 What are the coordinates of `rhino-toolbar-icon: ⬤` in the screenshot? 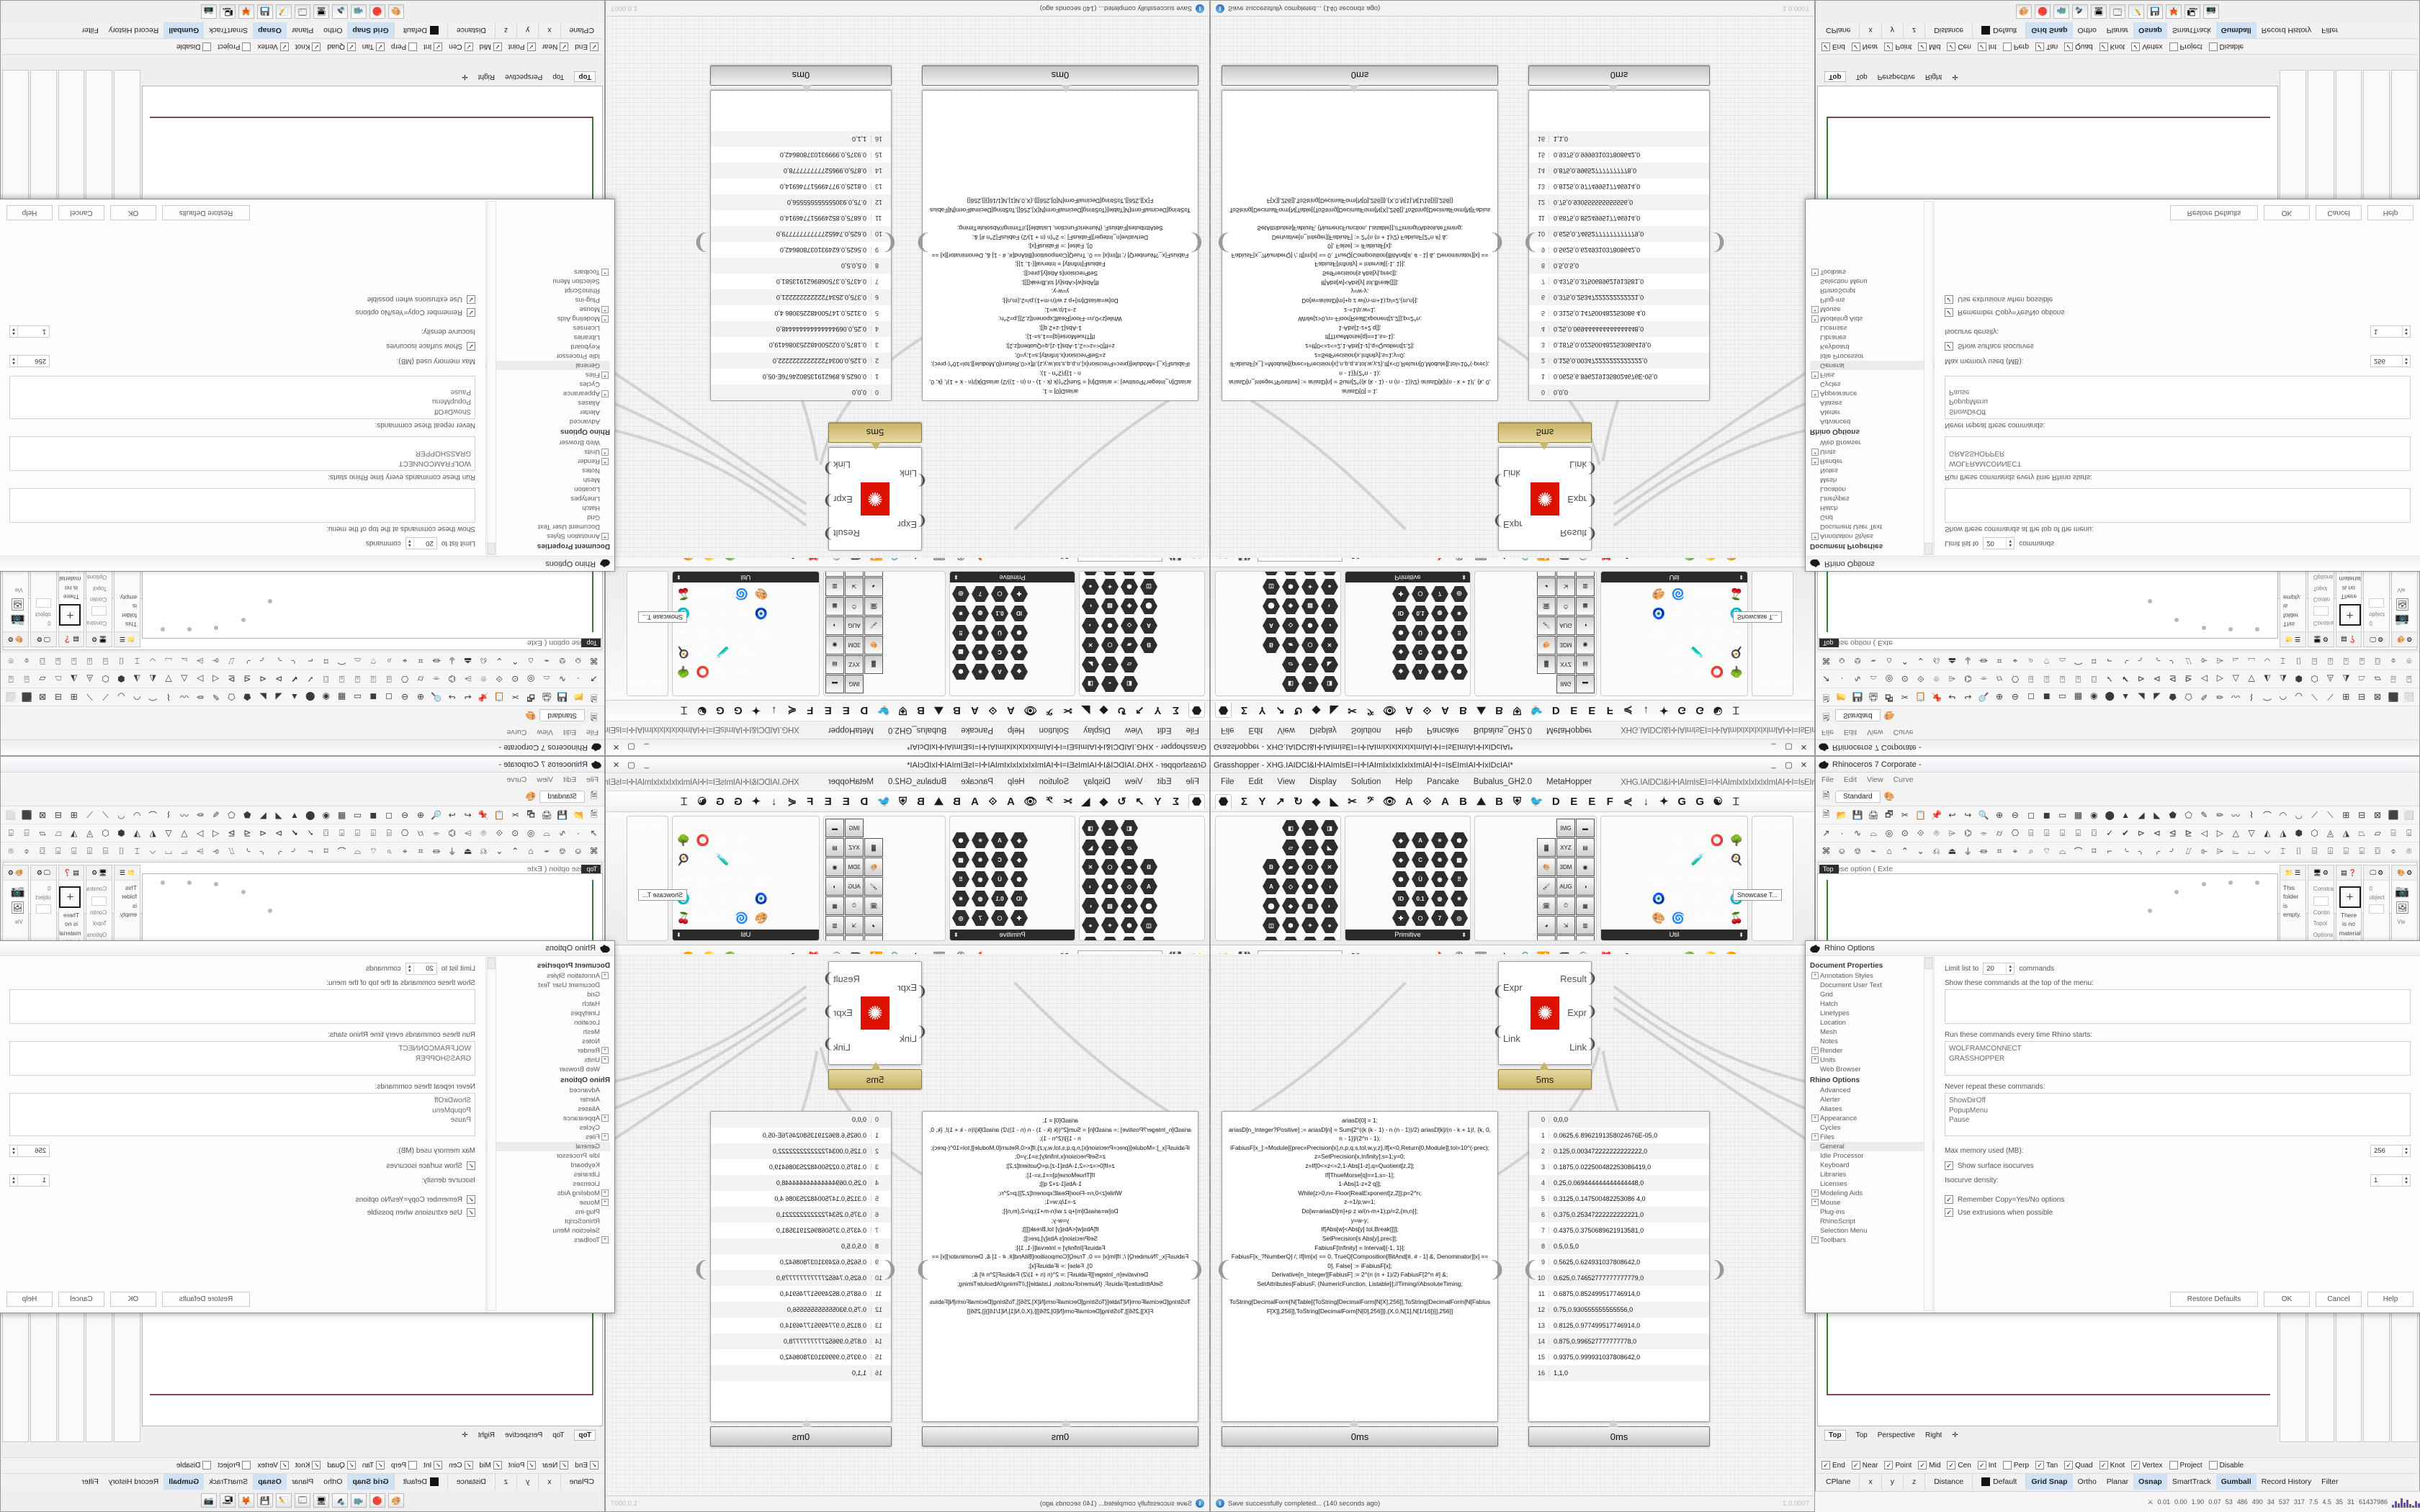 It's located at (310, 815).